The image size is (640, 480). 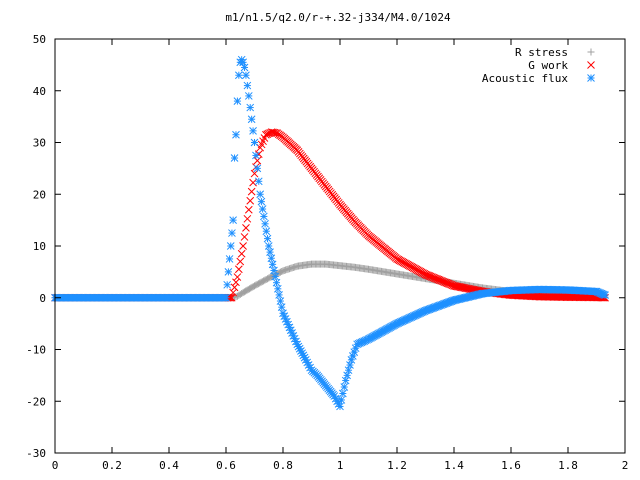 What do you see at coordinates (39, 194) in the screenshot?
I see `y-tick-label: 20` at bounding box center [39, 194].